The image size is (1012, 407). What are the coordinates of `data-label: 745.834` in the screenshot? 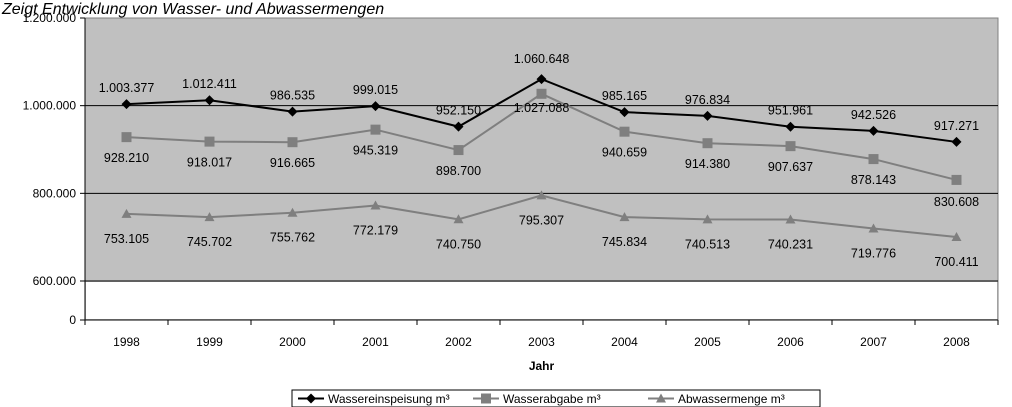 It's located at (624, 242).